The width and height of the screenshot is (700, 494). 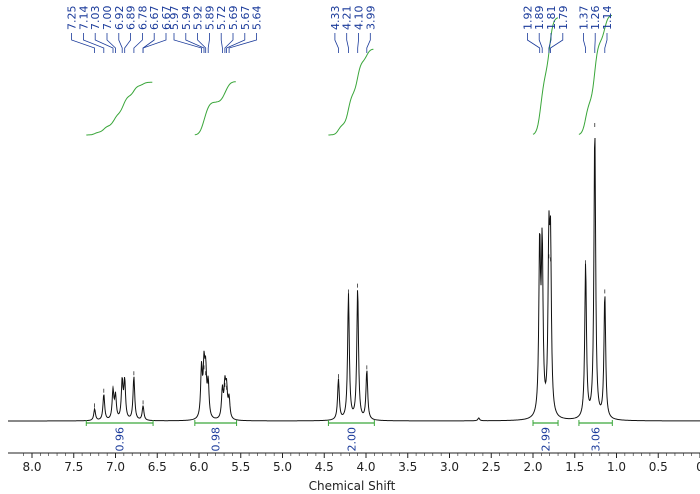 I want to click on peak-label: 5.94, so click(x=186, y=18).